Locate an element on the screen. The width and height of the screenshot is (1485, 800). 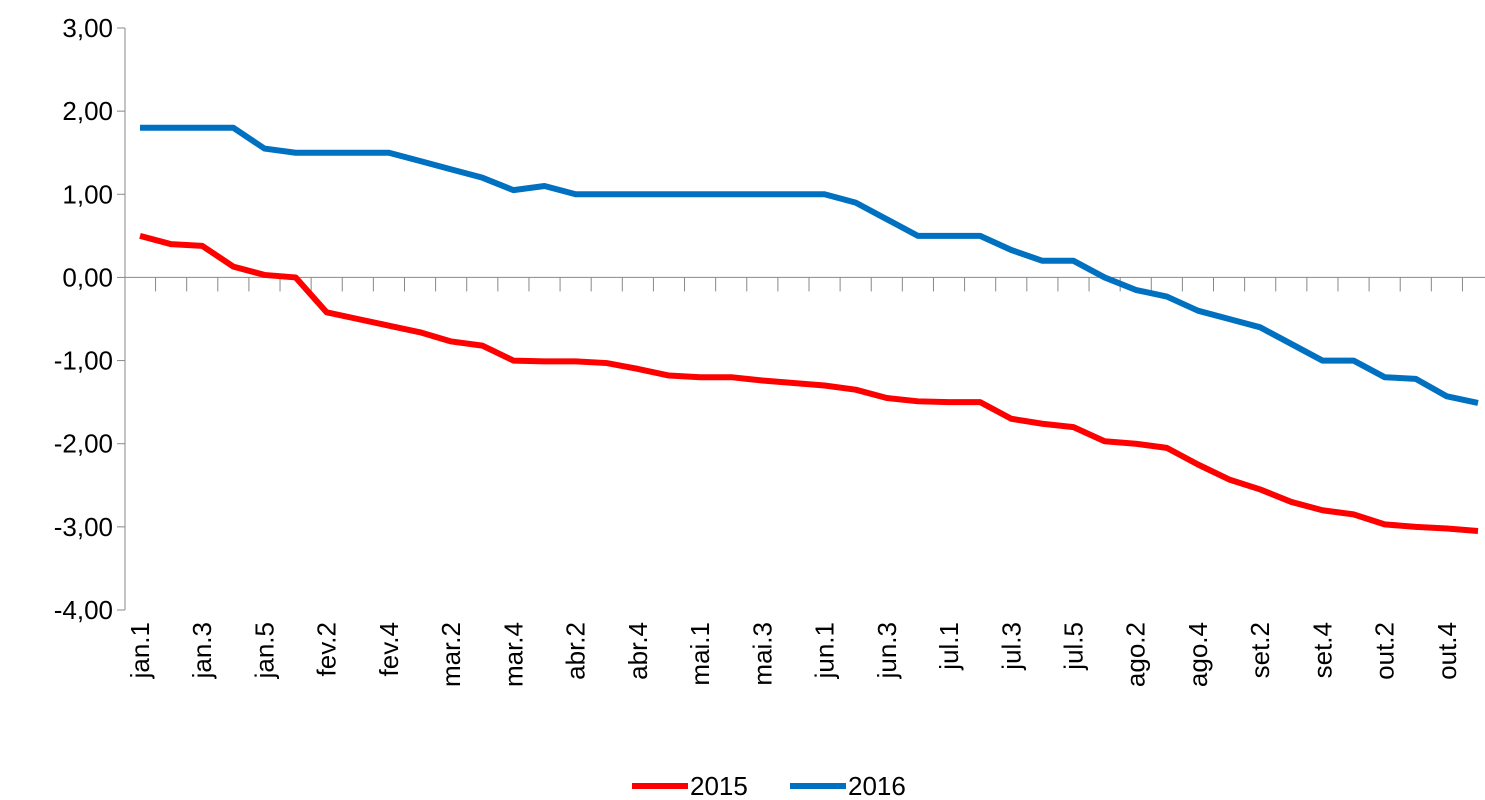
x-tick-label: jan.1 is located at coordinates (140, 650).